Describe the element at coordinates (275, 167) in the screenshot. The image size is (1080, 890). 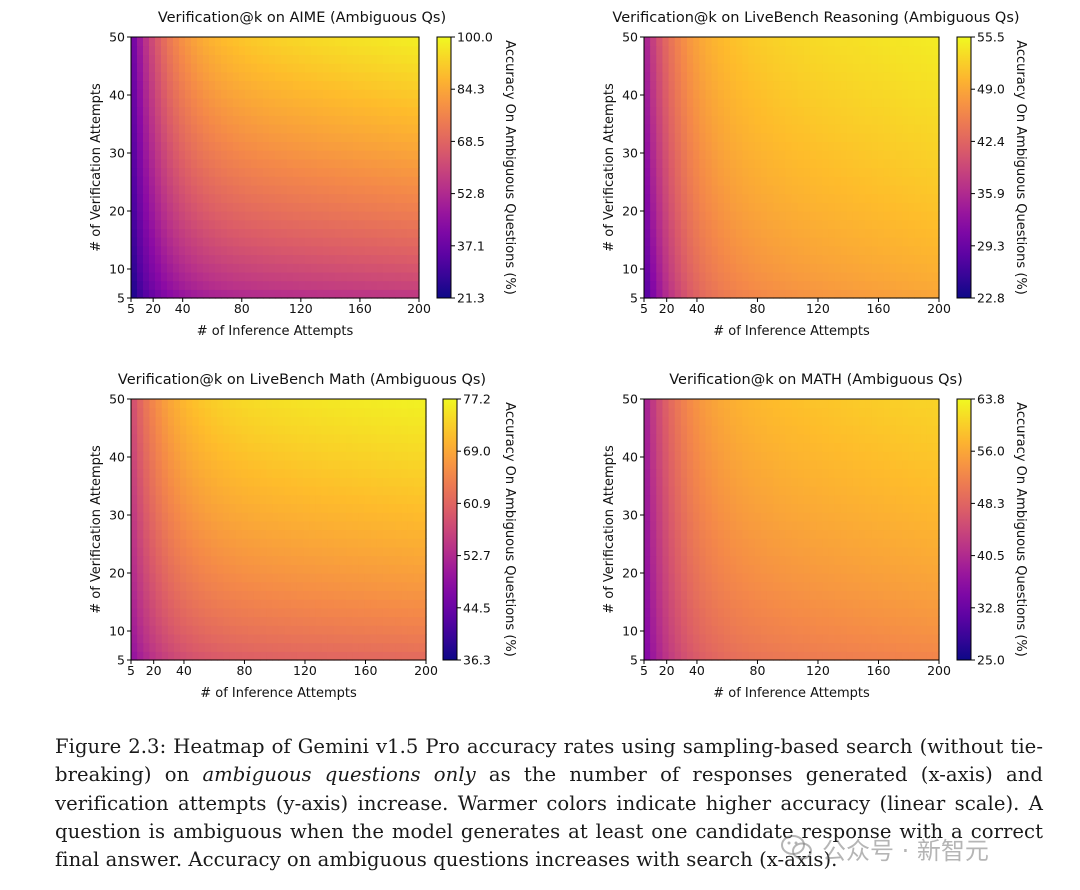
I see `plot-frame` at that location.